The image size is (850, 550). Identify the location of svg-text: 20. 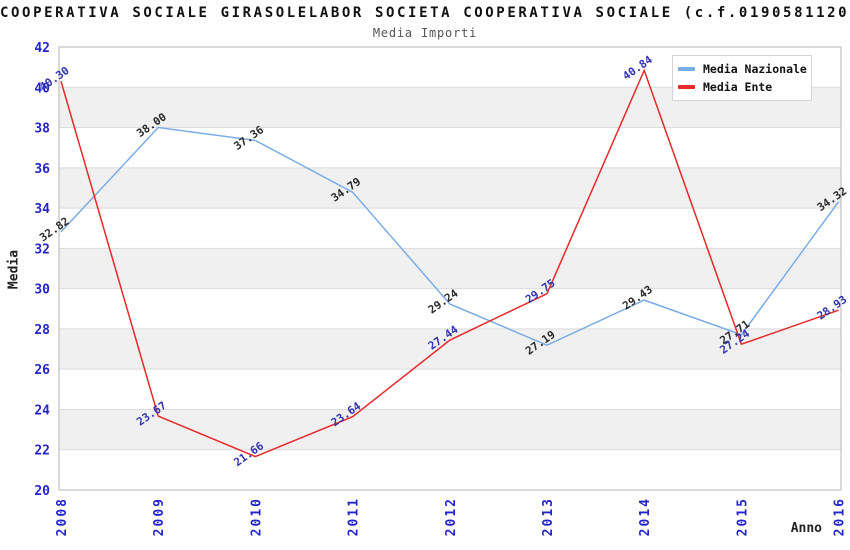
(42, 491).